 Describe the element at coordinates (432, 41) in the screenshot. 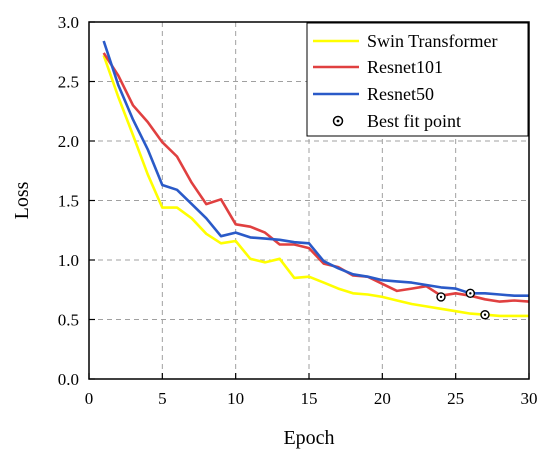

I see `legend-label-swin-transformer: Swin Transformer` at that location.